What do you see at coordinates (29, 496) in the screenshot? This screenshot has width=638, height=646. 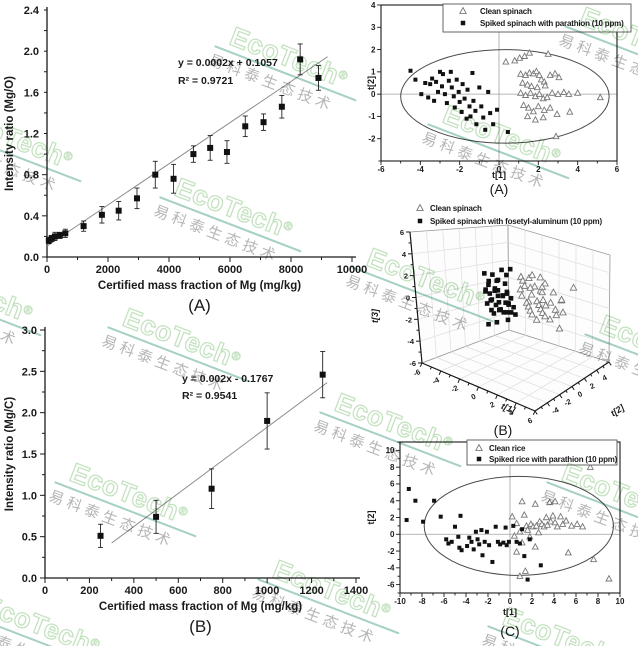 I see `svg-text: 1.0` at bounding box center [29, 496].